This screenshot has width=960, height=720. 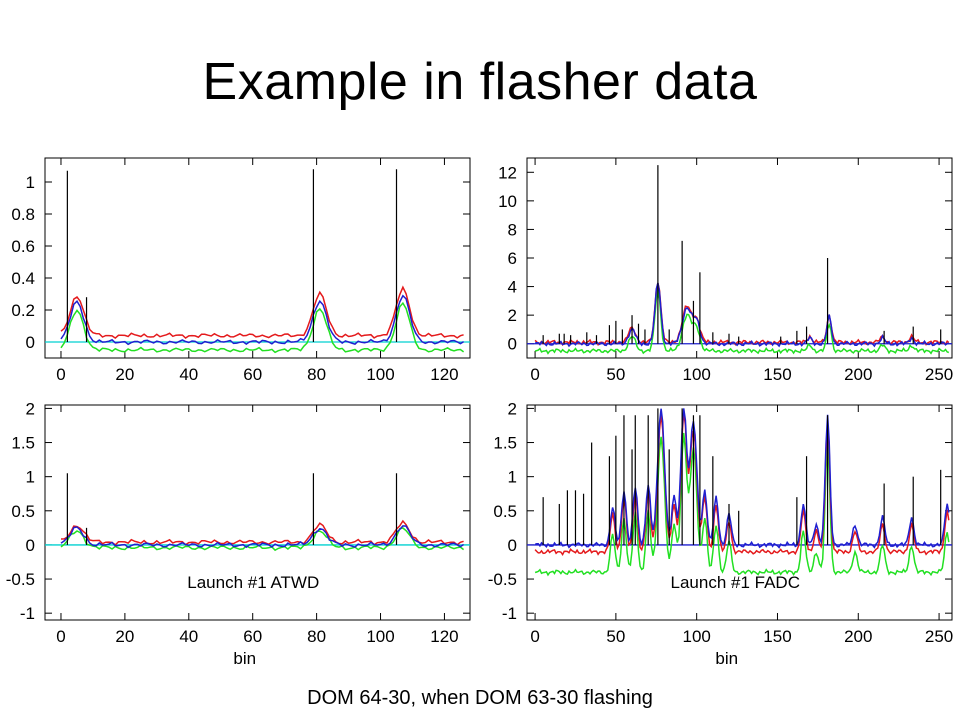 I want to click on y-tick-label: 12, so click(x=507, y=172).